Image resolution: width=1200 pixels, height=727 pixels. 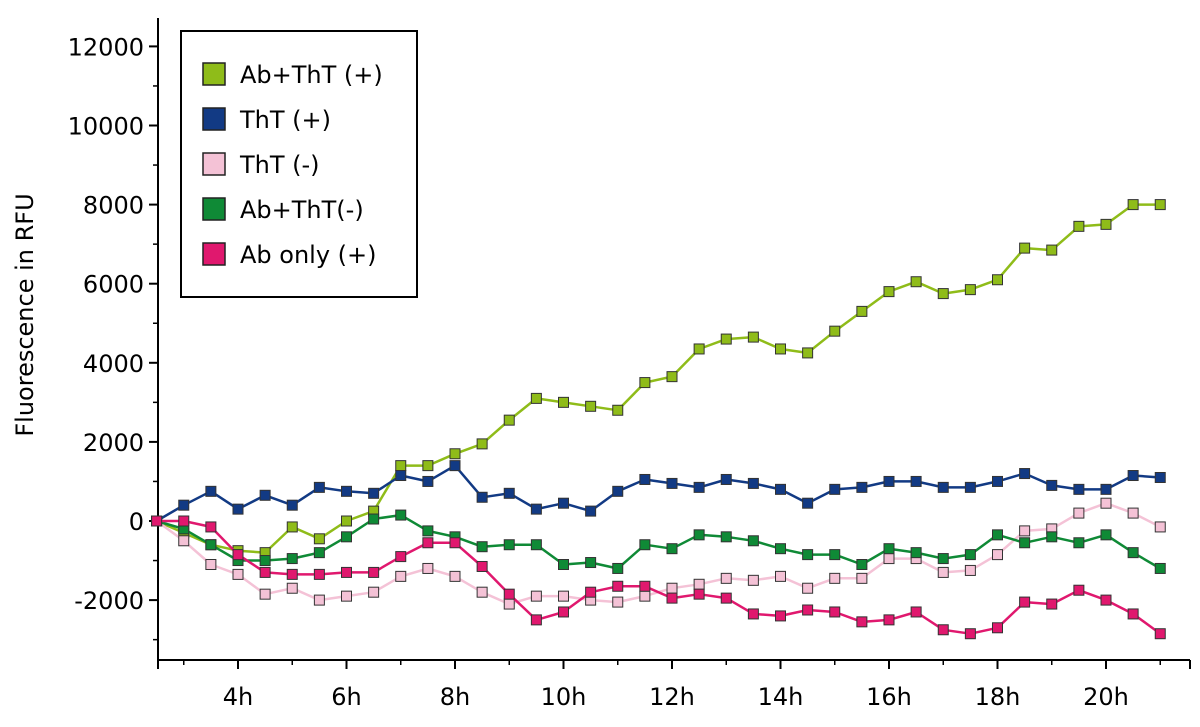 What do you see at coordinates (214, 119) in the screenshot?
I see `legend-swatch` at bounding box center [214, 119].